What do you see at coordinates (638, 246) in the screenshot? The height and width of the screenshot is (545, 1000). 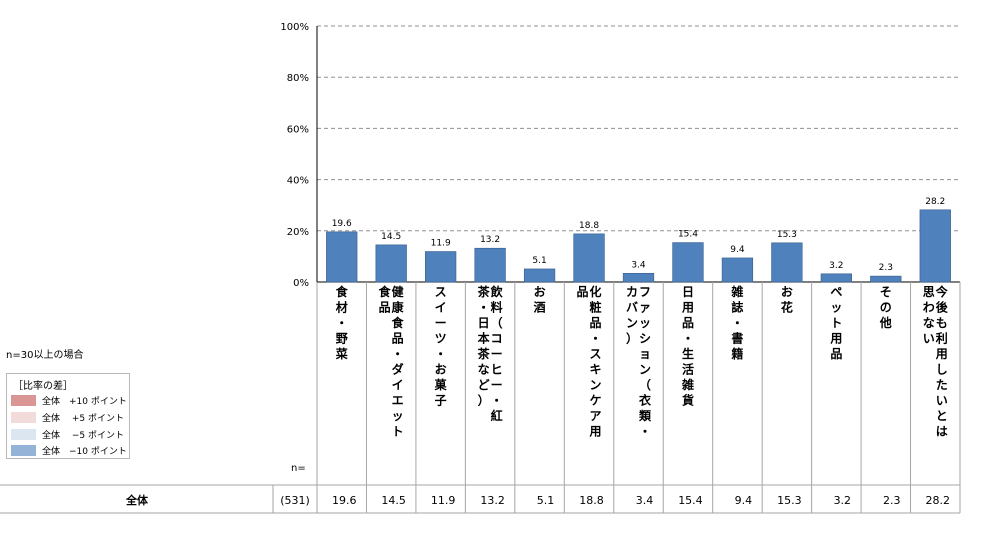 I see `bars` at bounding box center [638, 246].